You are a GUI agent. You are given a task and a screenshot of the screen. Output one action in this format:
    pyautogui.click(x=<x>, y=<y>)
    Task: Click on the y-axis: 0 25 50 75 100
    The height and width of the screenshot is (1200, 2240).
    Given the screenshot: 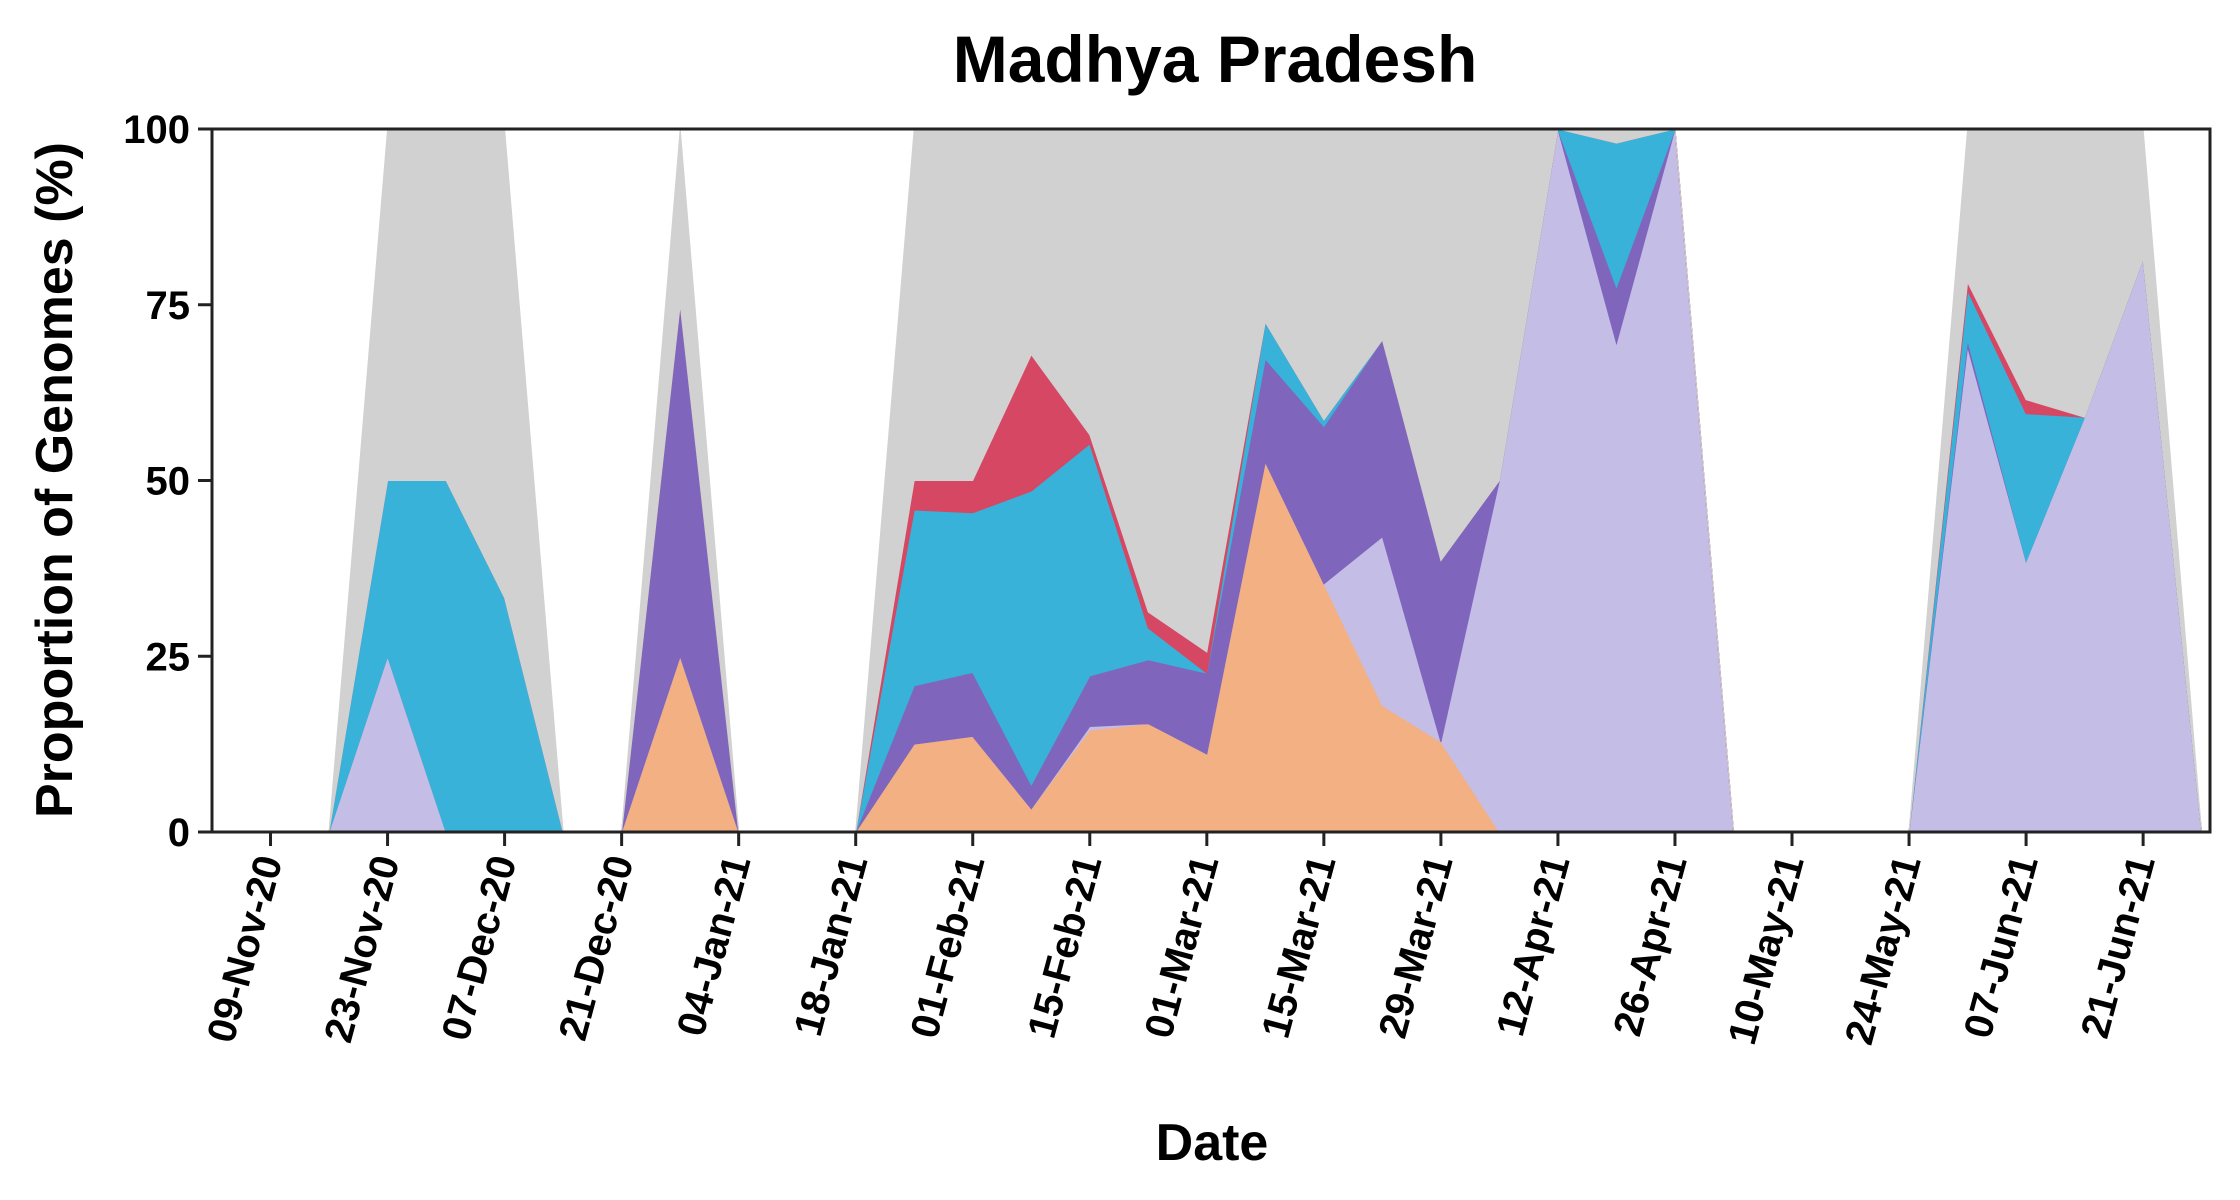 What is the action you would take?
    pyautogui.click(x=167, y=481)
    